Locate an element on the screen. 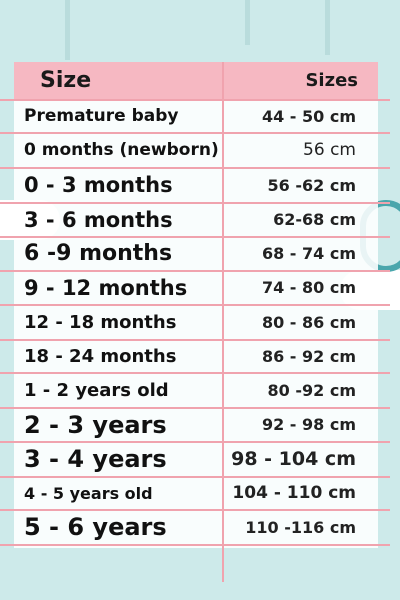 The width and height of the screenshot is (400, 600). size-label: 3 - 6 months is located at coordinates (98, 220).